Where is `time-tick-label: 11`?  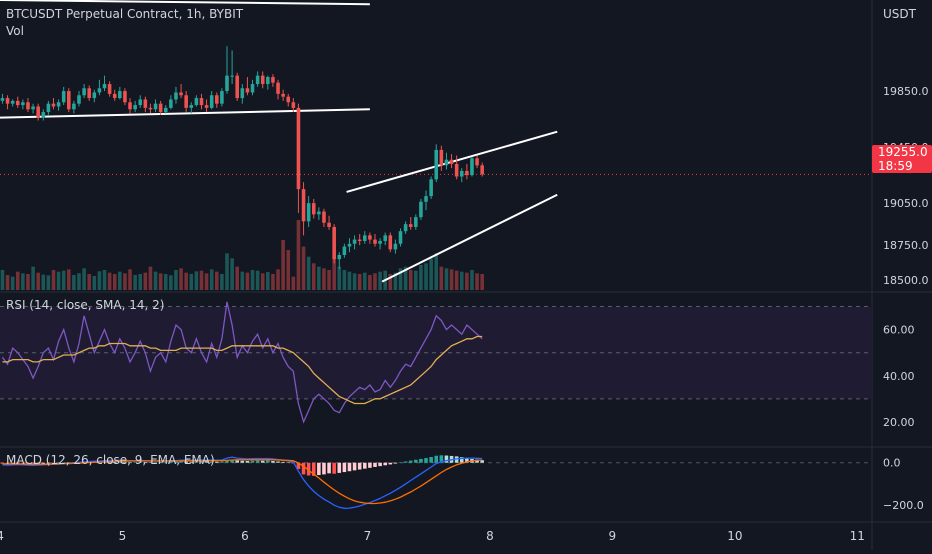 time-tick-label: 11 is located at coordinates (857, 536).